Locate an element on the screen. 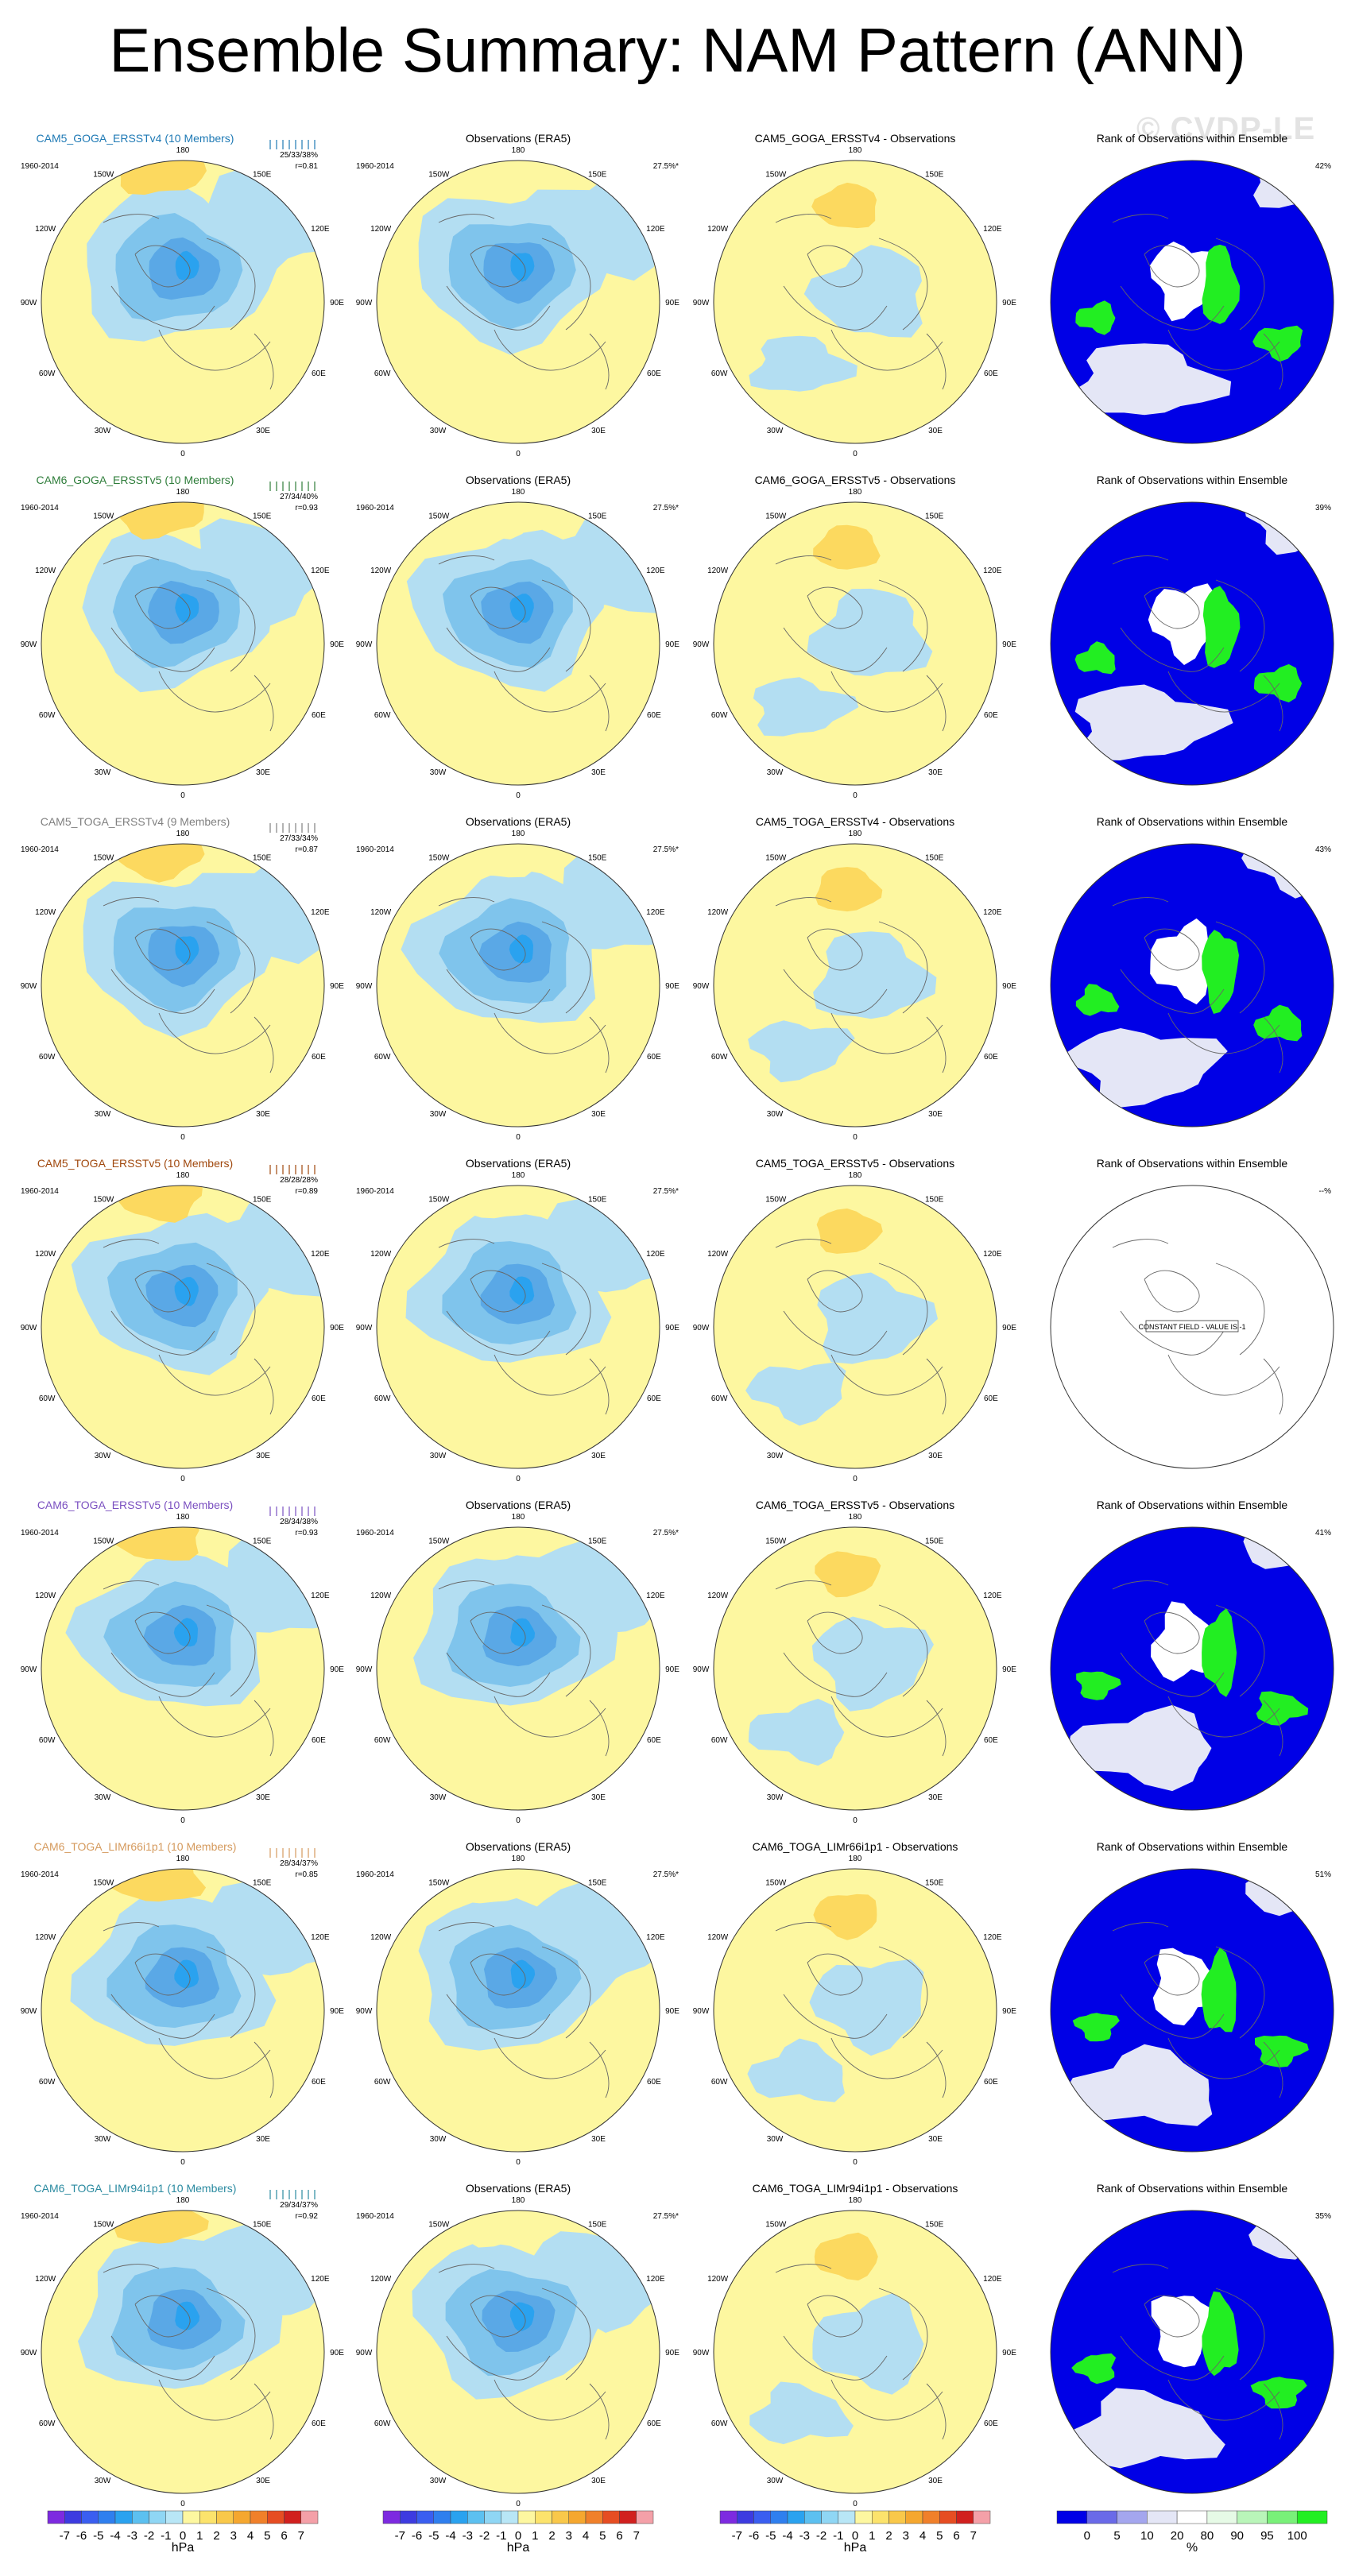 This screenshot has height=2576, width=1355. rank-panel: 39% Rank of Observations within Ensemble is located at coordinates (1190, 636).